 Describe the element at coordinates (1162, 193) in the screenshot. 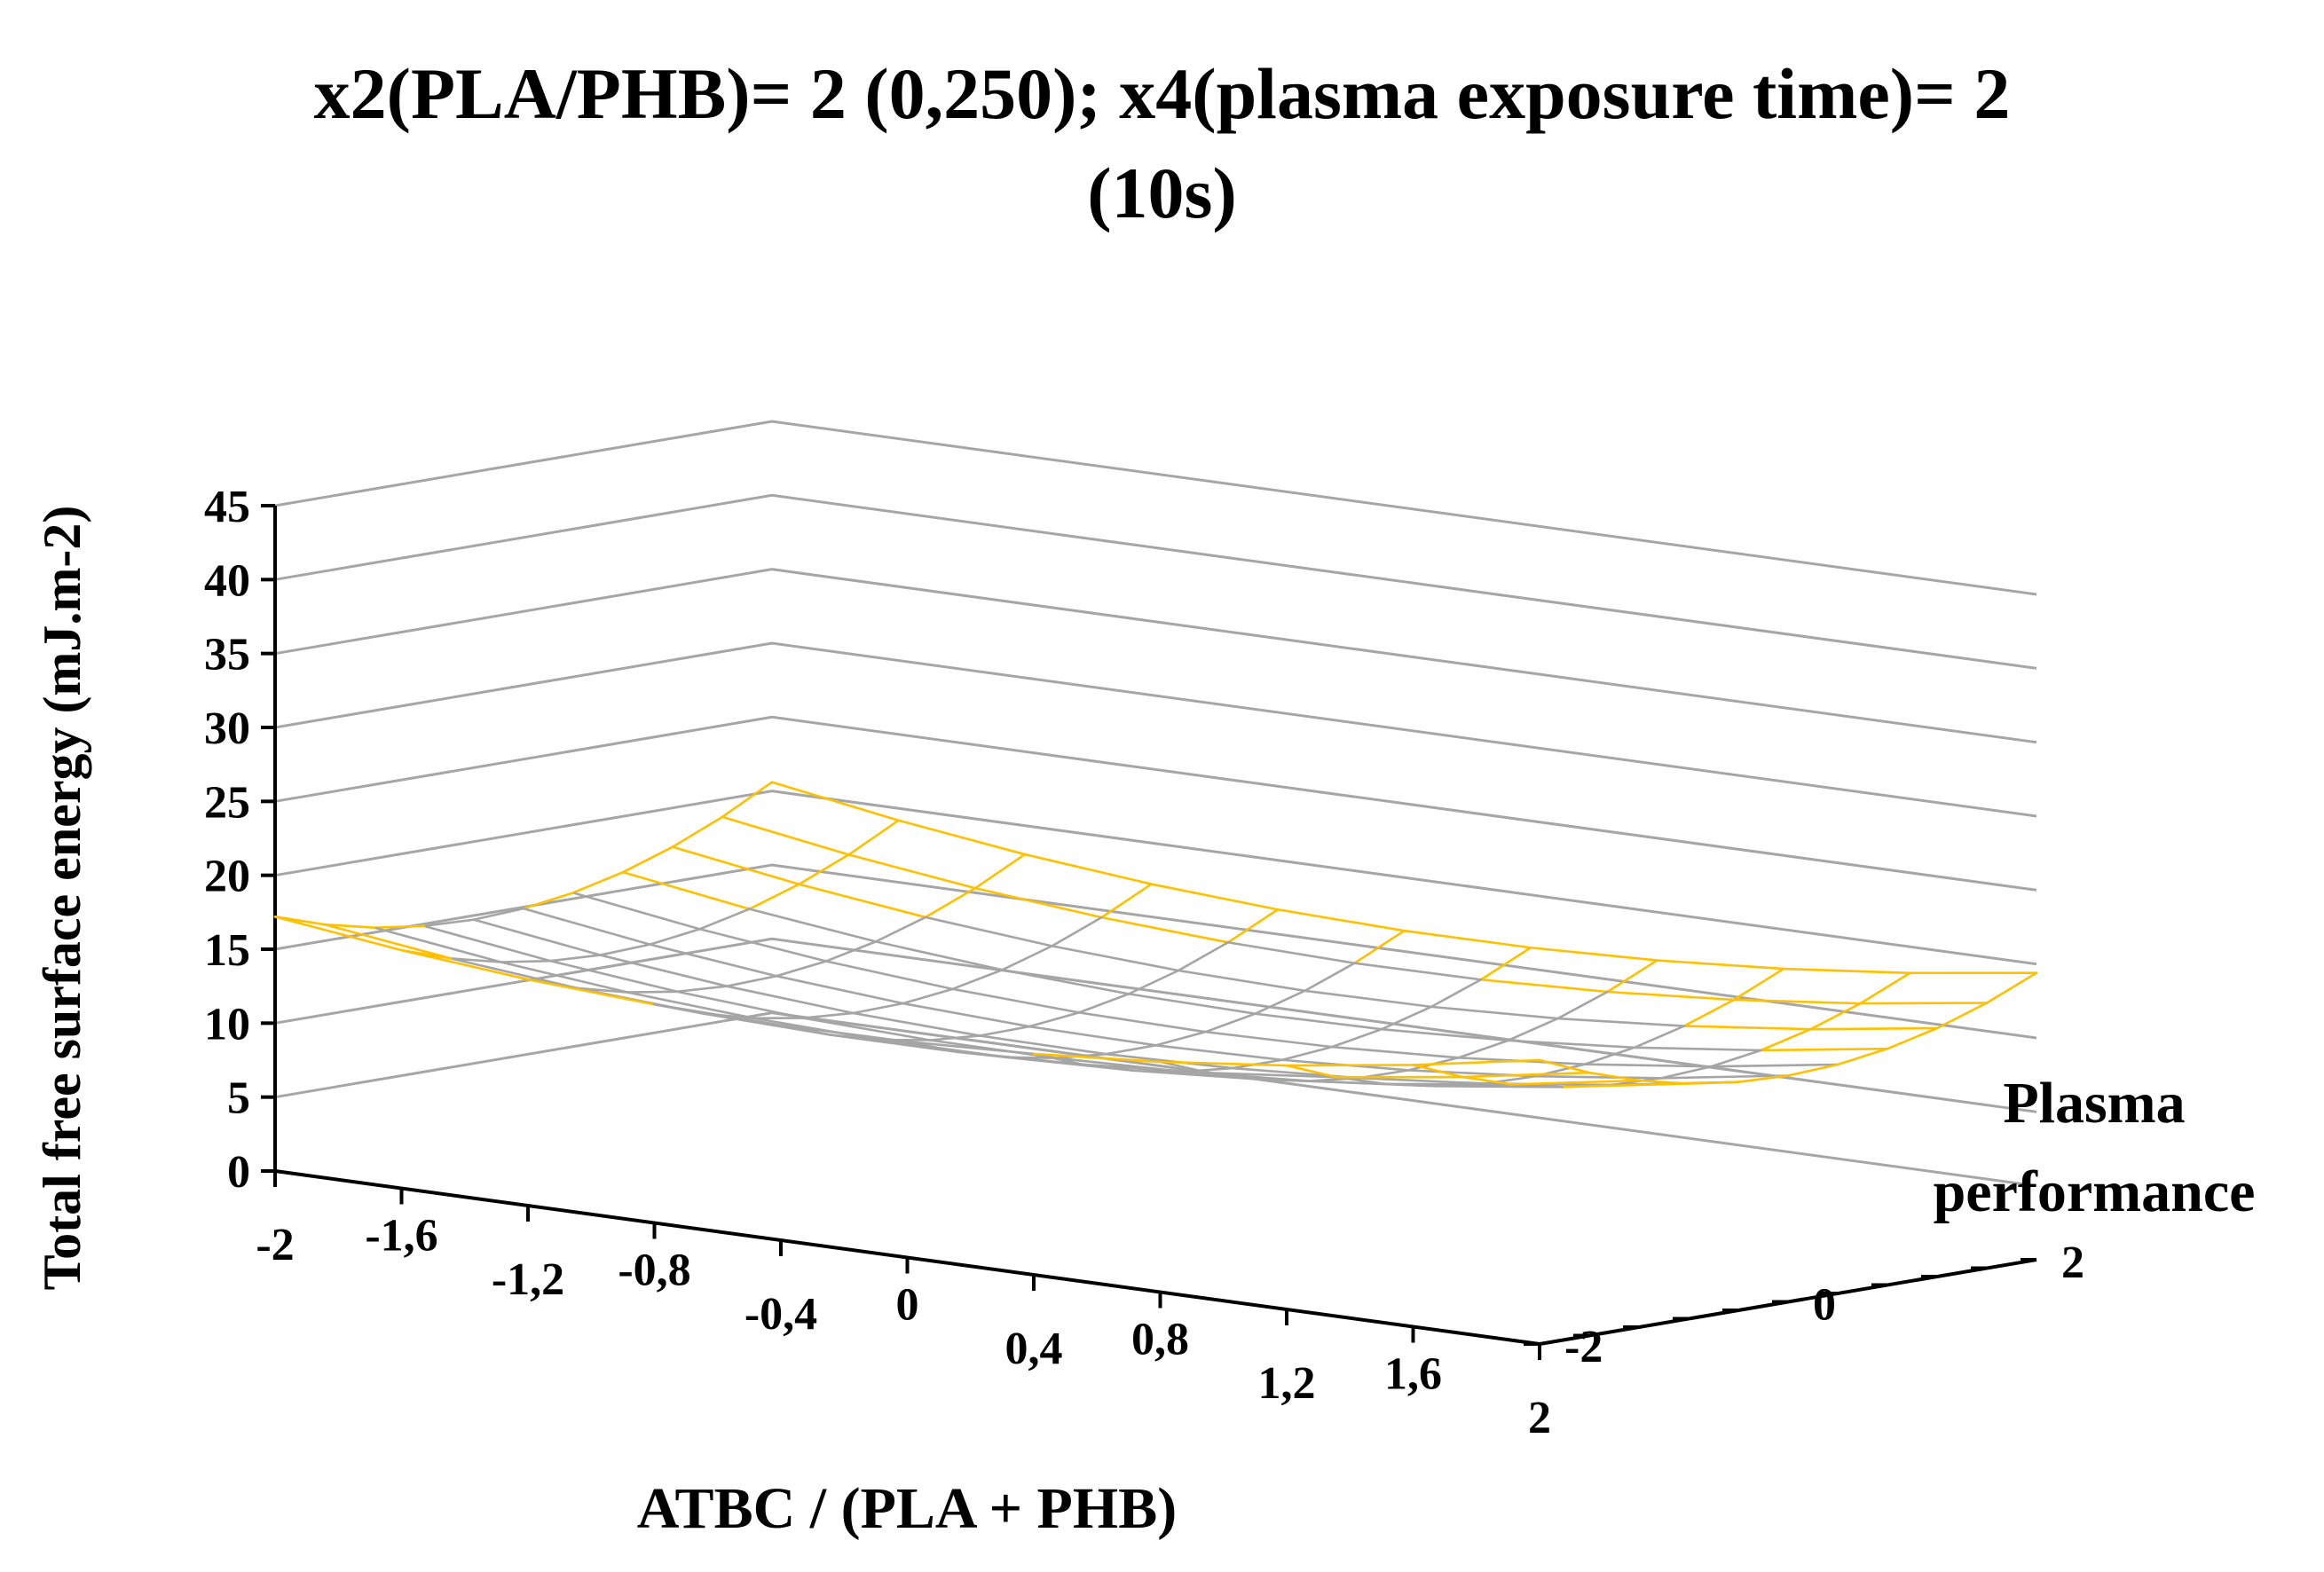

I see `chart-title-line2: (10s)` at that location.